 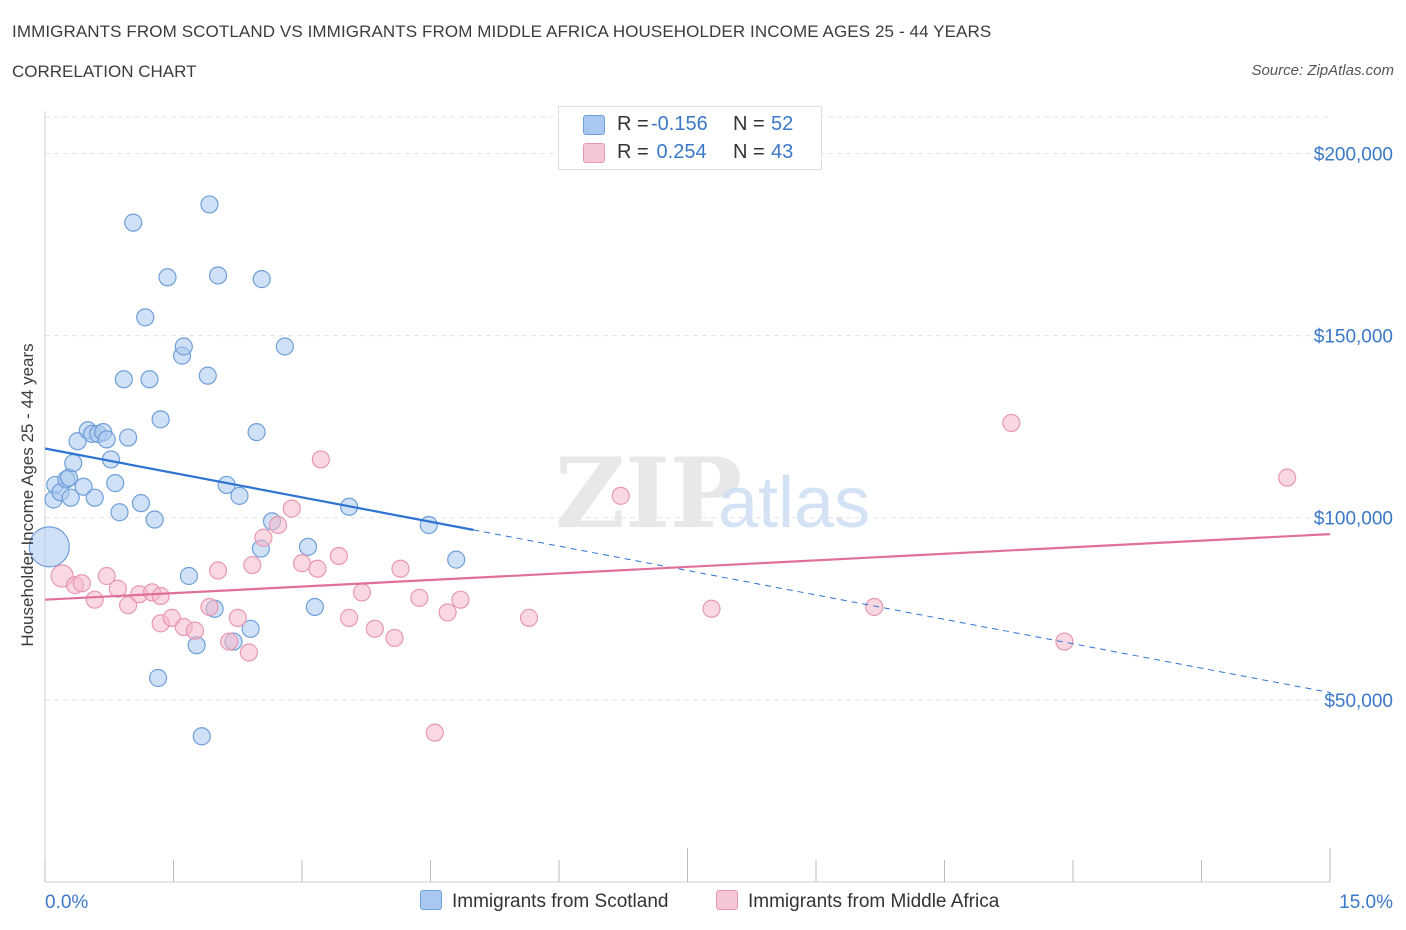 I want to click on bottom-legend-middle-africa: Immigrants from Middle Africa, so click(x=857, y=901).